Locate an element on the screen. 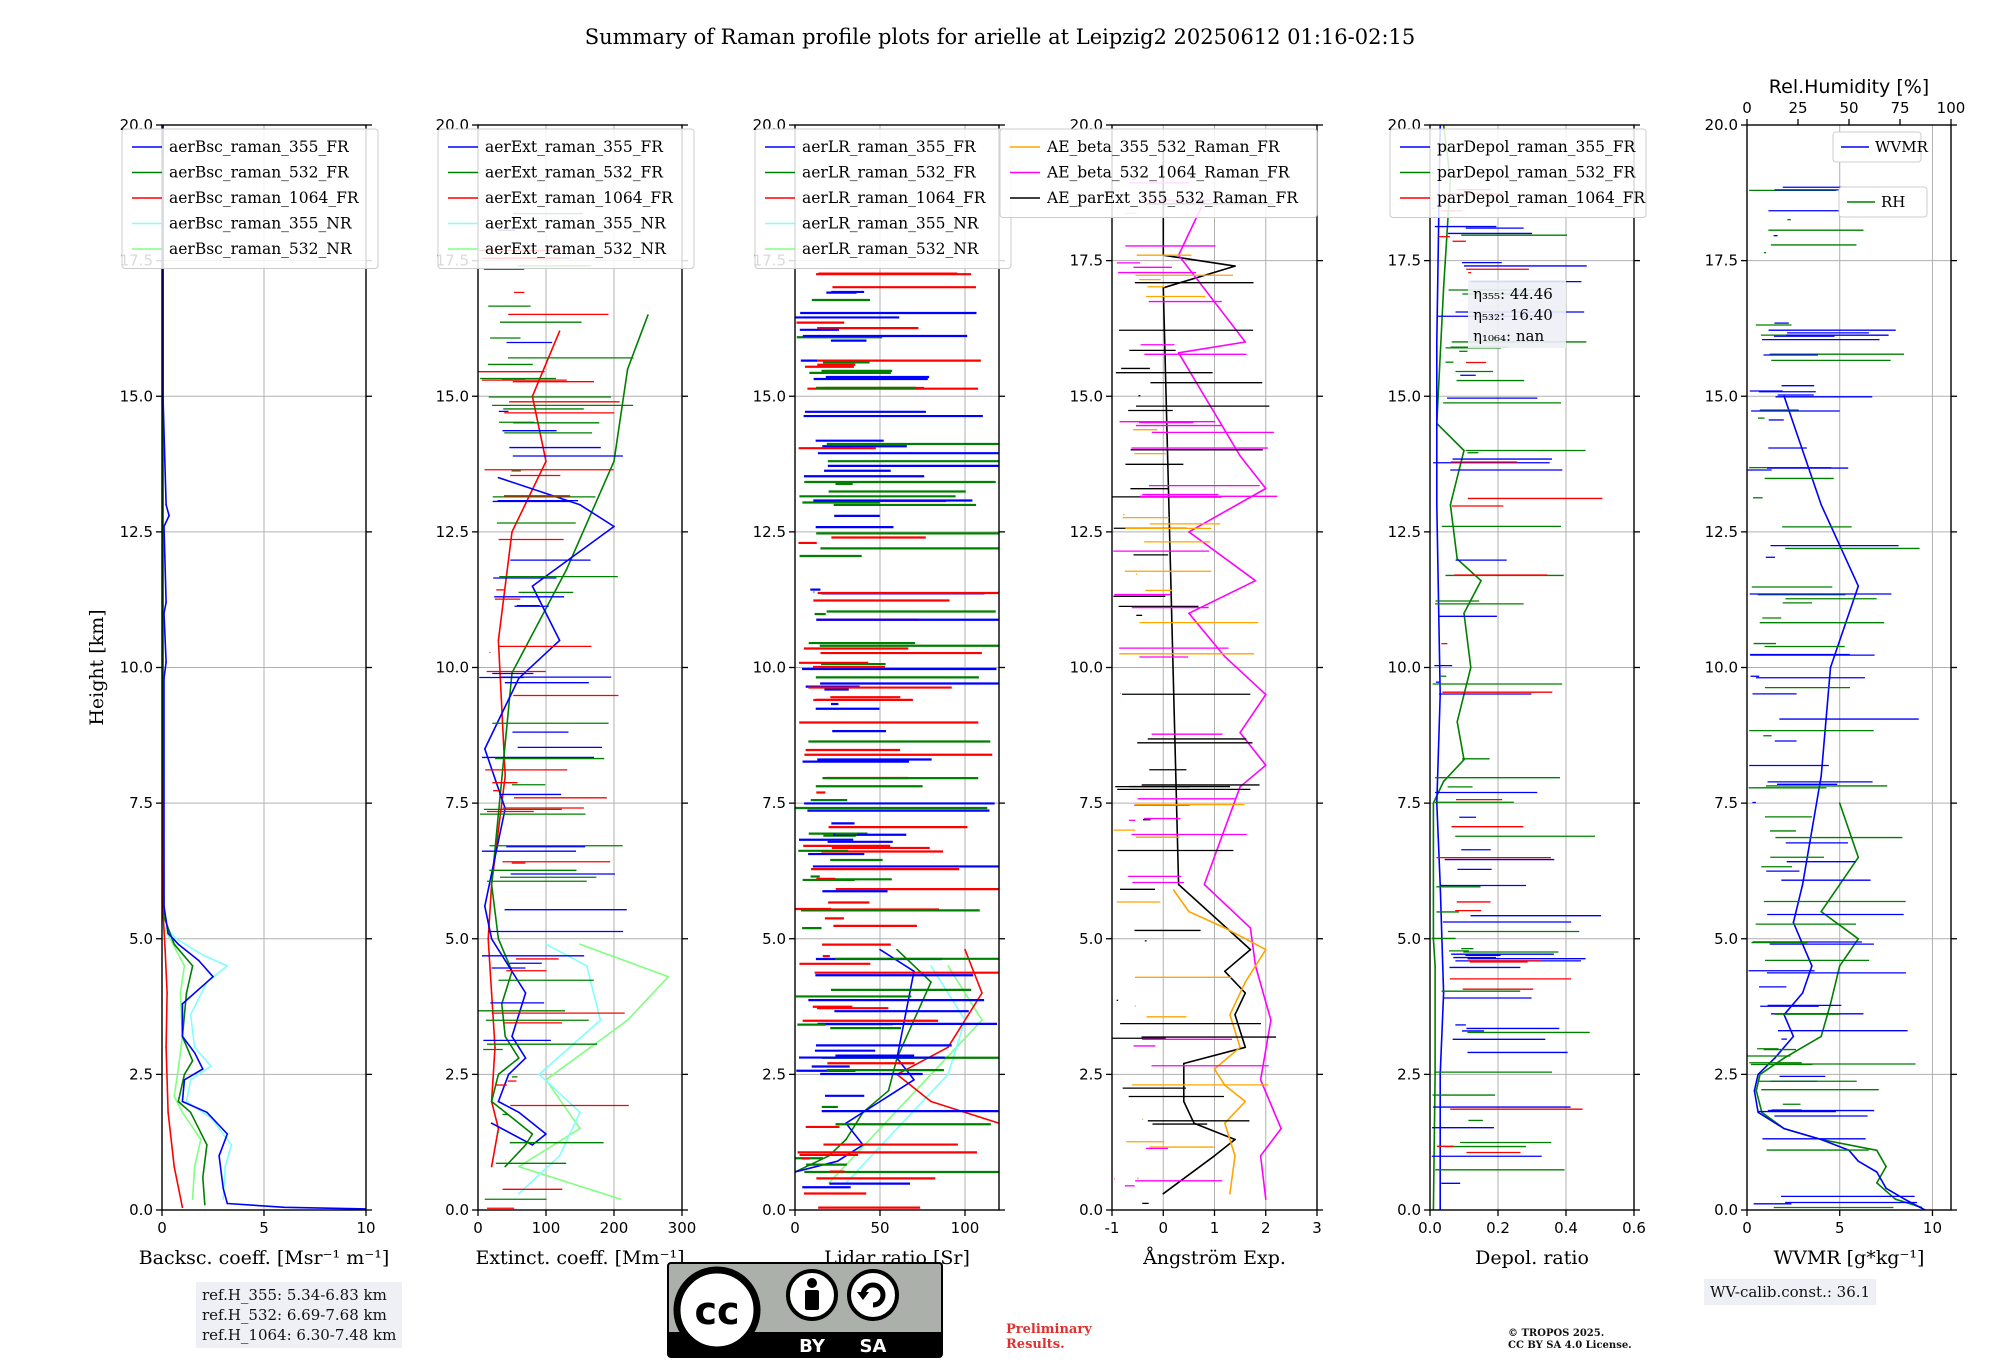 This screenshot has height=1360, width=2000. preliminary-line-2: Results. is located at coordinates (1035, 1344).